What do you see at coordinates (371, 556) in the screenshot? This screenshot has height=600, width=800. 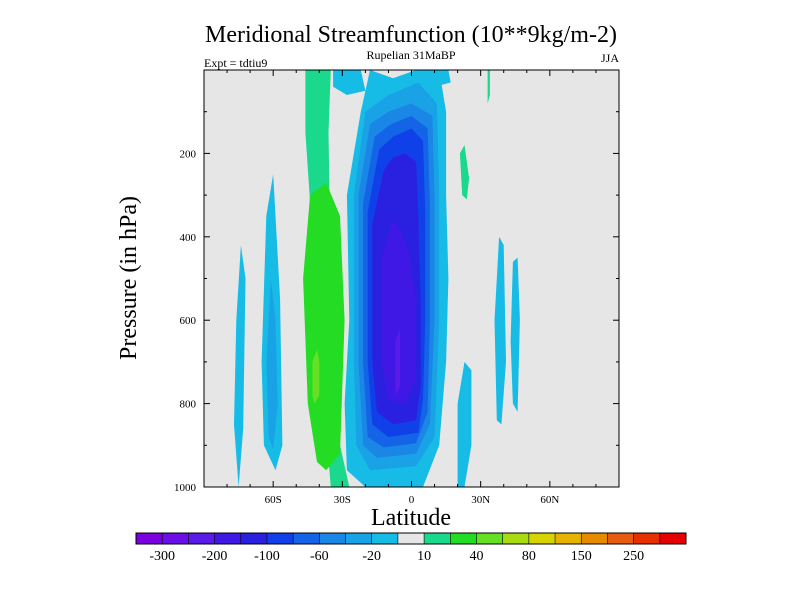 I see `colorbar-label: -20` at bounding box center [371, 556].